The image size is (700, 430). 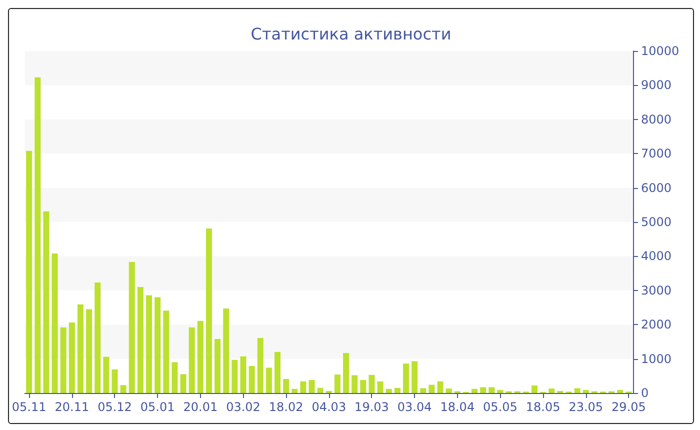 I want to click on x-tick-label: 03.02, so click(x=243, y=407).